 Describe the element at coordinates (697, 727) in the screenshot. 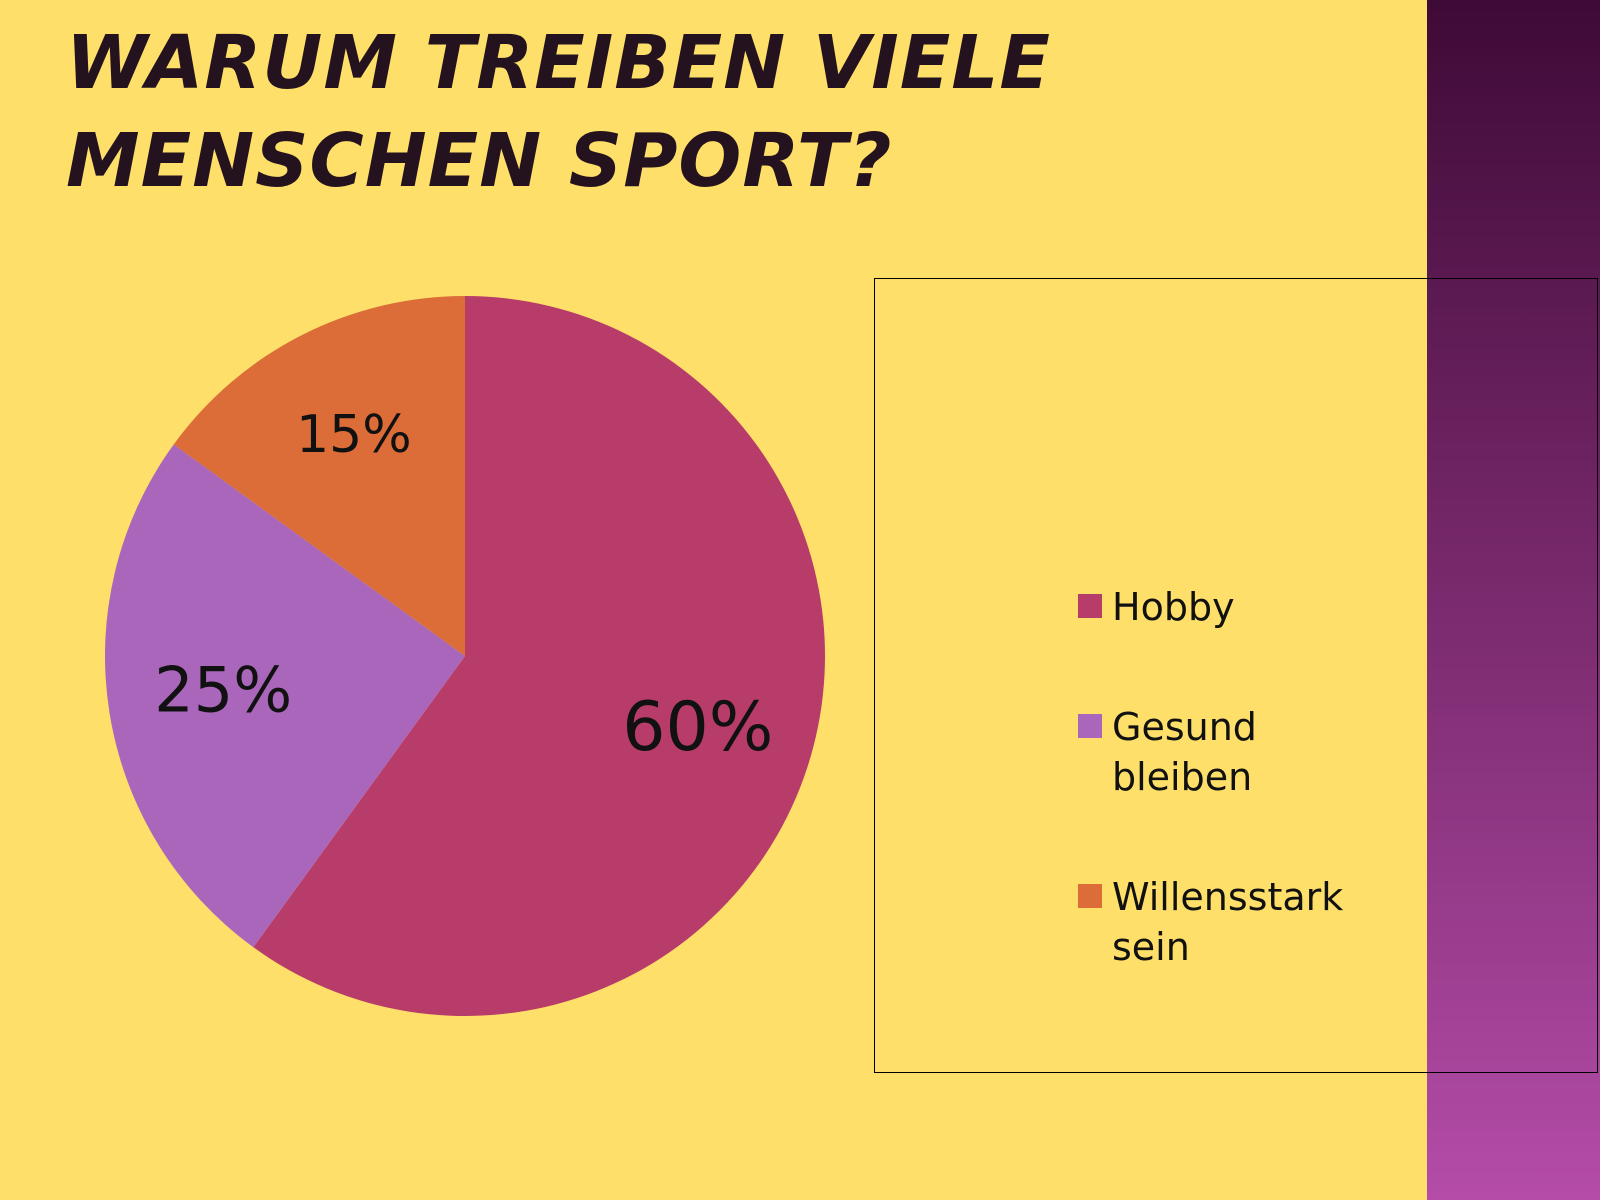

I see `data-label: 60%` at that location.